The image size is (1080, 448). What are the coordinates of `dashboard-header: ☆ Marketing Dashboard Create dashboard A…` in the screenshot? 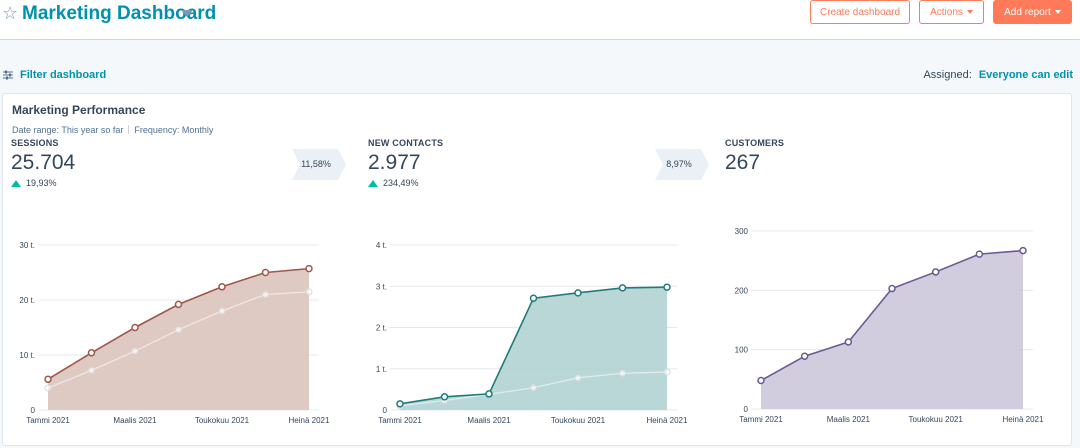 It's located at (540, 20).